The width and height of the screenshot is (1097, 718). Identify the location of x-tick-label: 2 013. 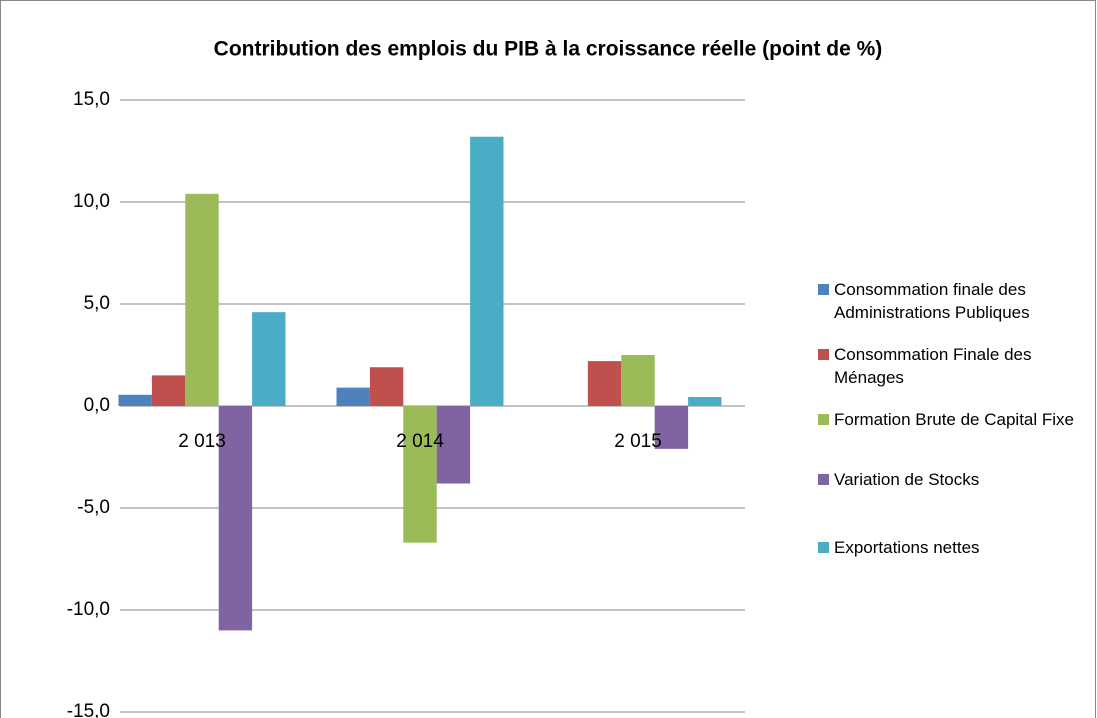
(202, 441).